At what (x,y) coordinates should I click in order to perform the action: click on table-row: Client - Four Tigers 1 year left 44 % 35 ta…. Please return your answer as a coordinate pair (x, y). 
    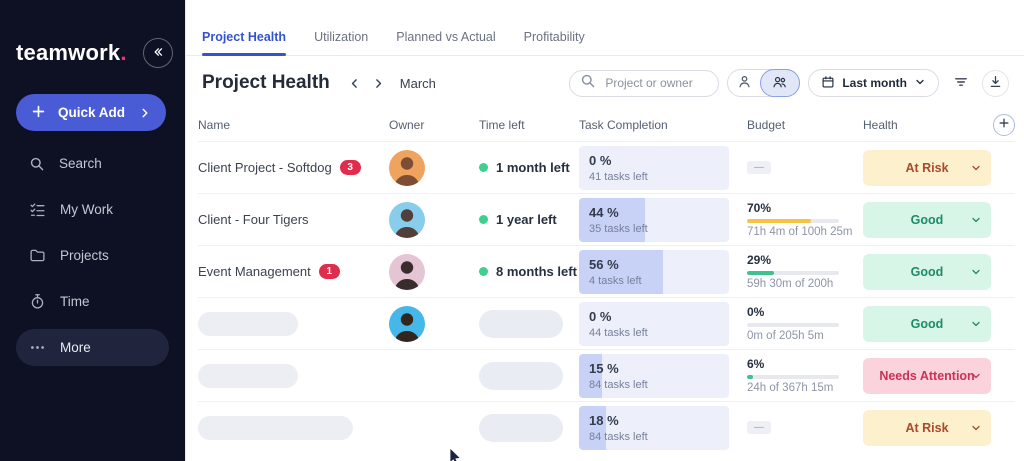
    Looking at the image, I should click on (606, 219).